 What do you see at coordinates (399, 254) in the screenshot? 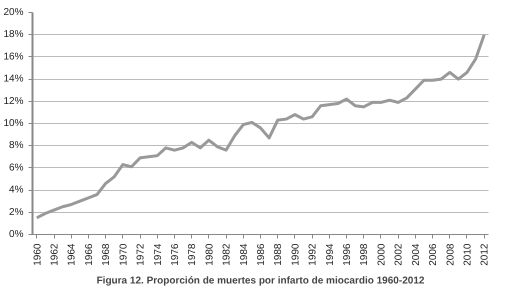
I see `x-tick-label: 2002` at bounding box center [399, 254].